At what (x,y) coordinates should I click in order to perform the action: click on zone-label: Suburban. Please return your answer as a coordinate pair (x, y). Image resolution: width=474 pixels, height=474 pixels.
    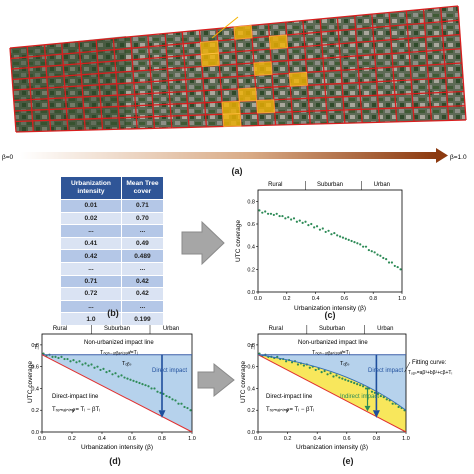
    Looking at the image, I should click on (330, 185).